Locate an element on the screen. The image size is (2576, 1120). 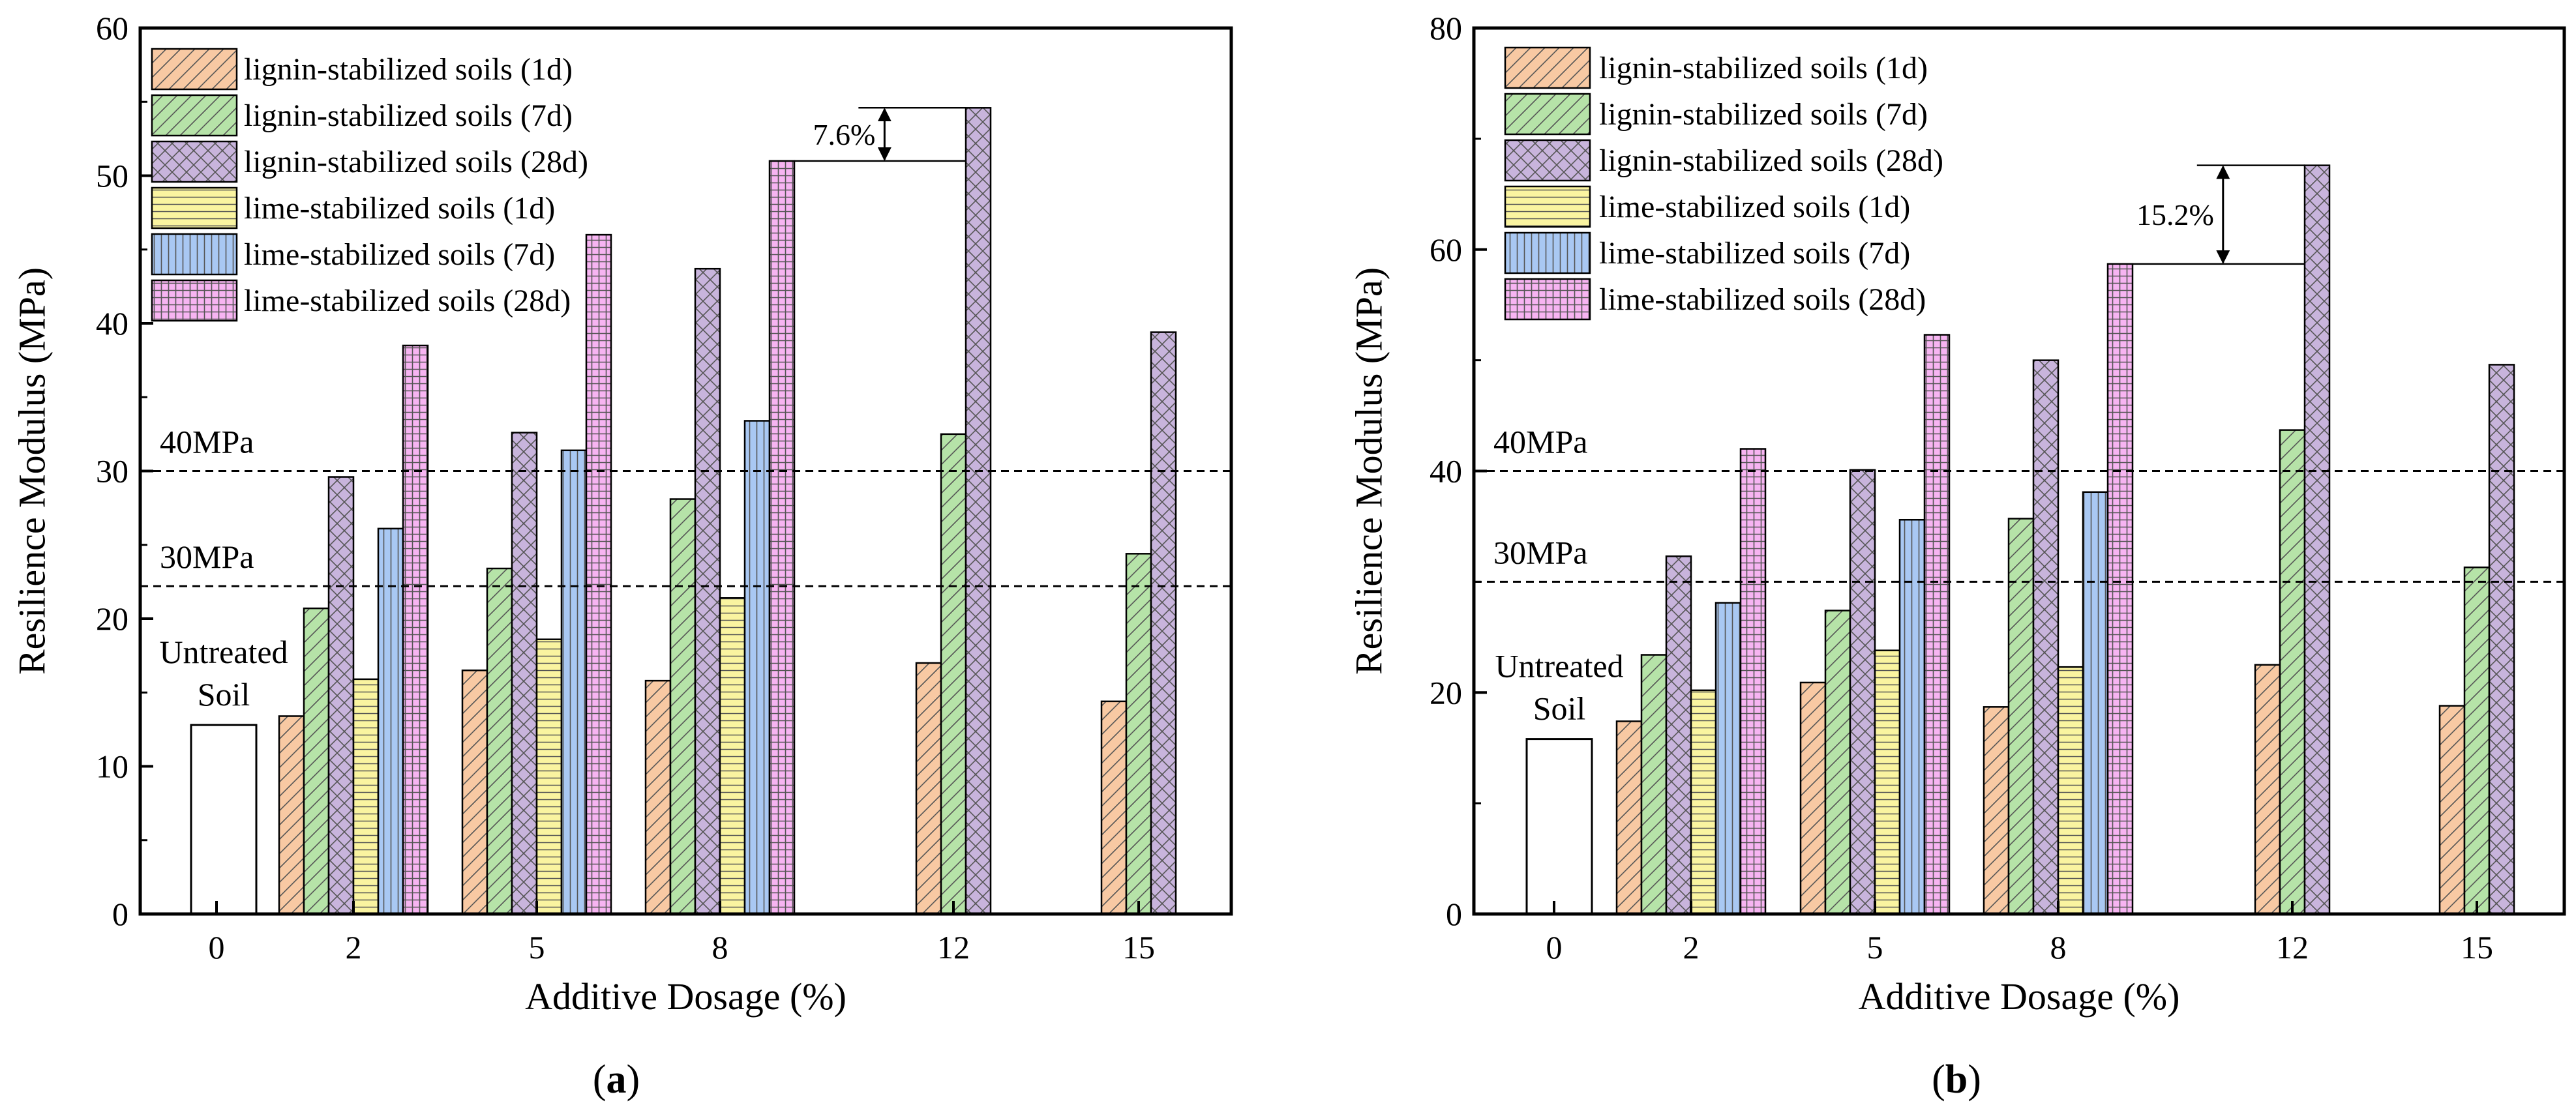
panel-caption-b: (b) is located at coordinates (1956, 1079).